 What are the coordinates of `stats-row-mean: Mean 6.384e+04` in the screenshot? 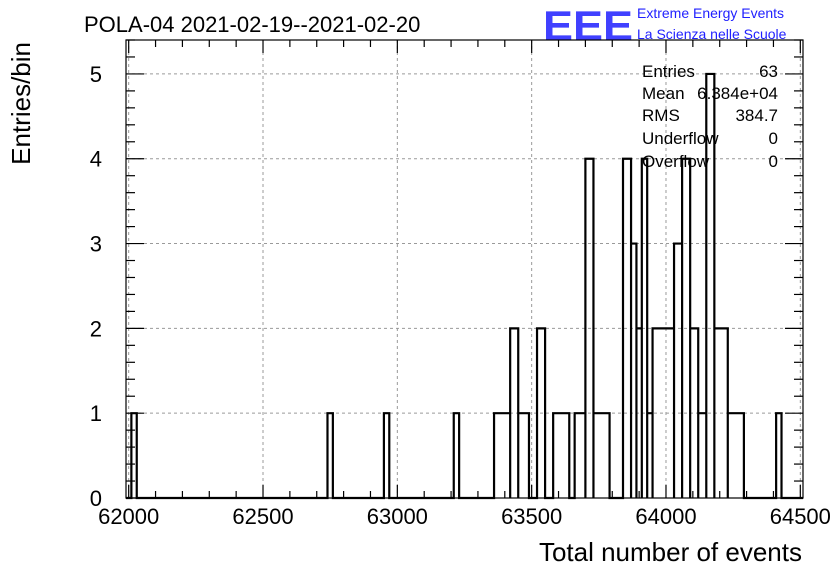 It's located at (710, 93).